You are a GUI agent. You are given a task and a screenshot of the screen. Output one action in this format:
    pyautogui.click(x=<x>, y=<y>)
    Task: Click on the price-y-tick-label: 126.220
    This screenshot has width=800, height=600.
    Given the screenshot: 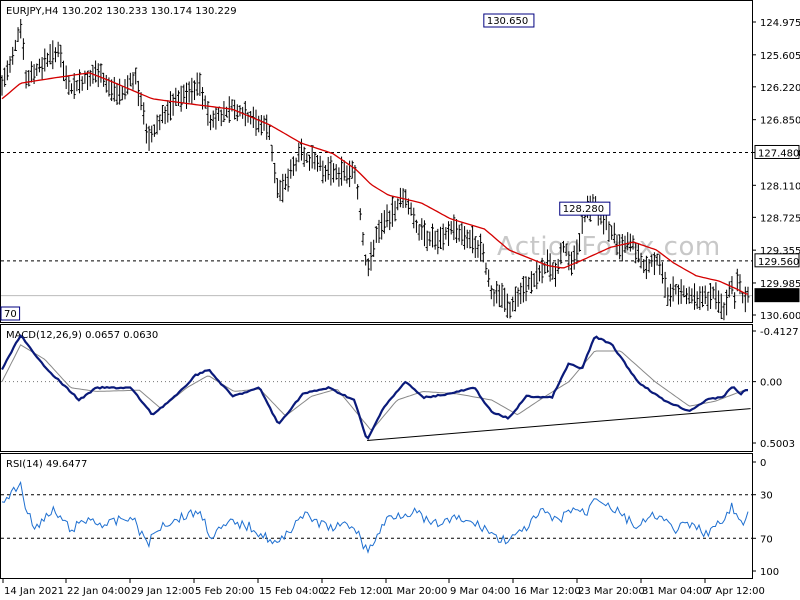 What is the action you would take?
    pyautogui.click(x=780, y=88)
    